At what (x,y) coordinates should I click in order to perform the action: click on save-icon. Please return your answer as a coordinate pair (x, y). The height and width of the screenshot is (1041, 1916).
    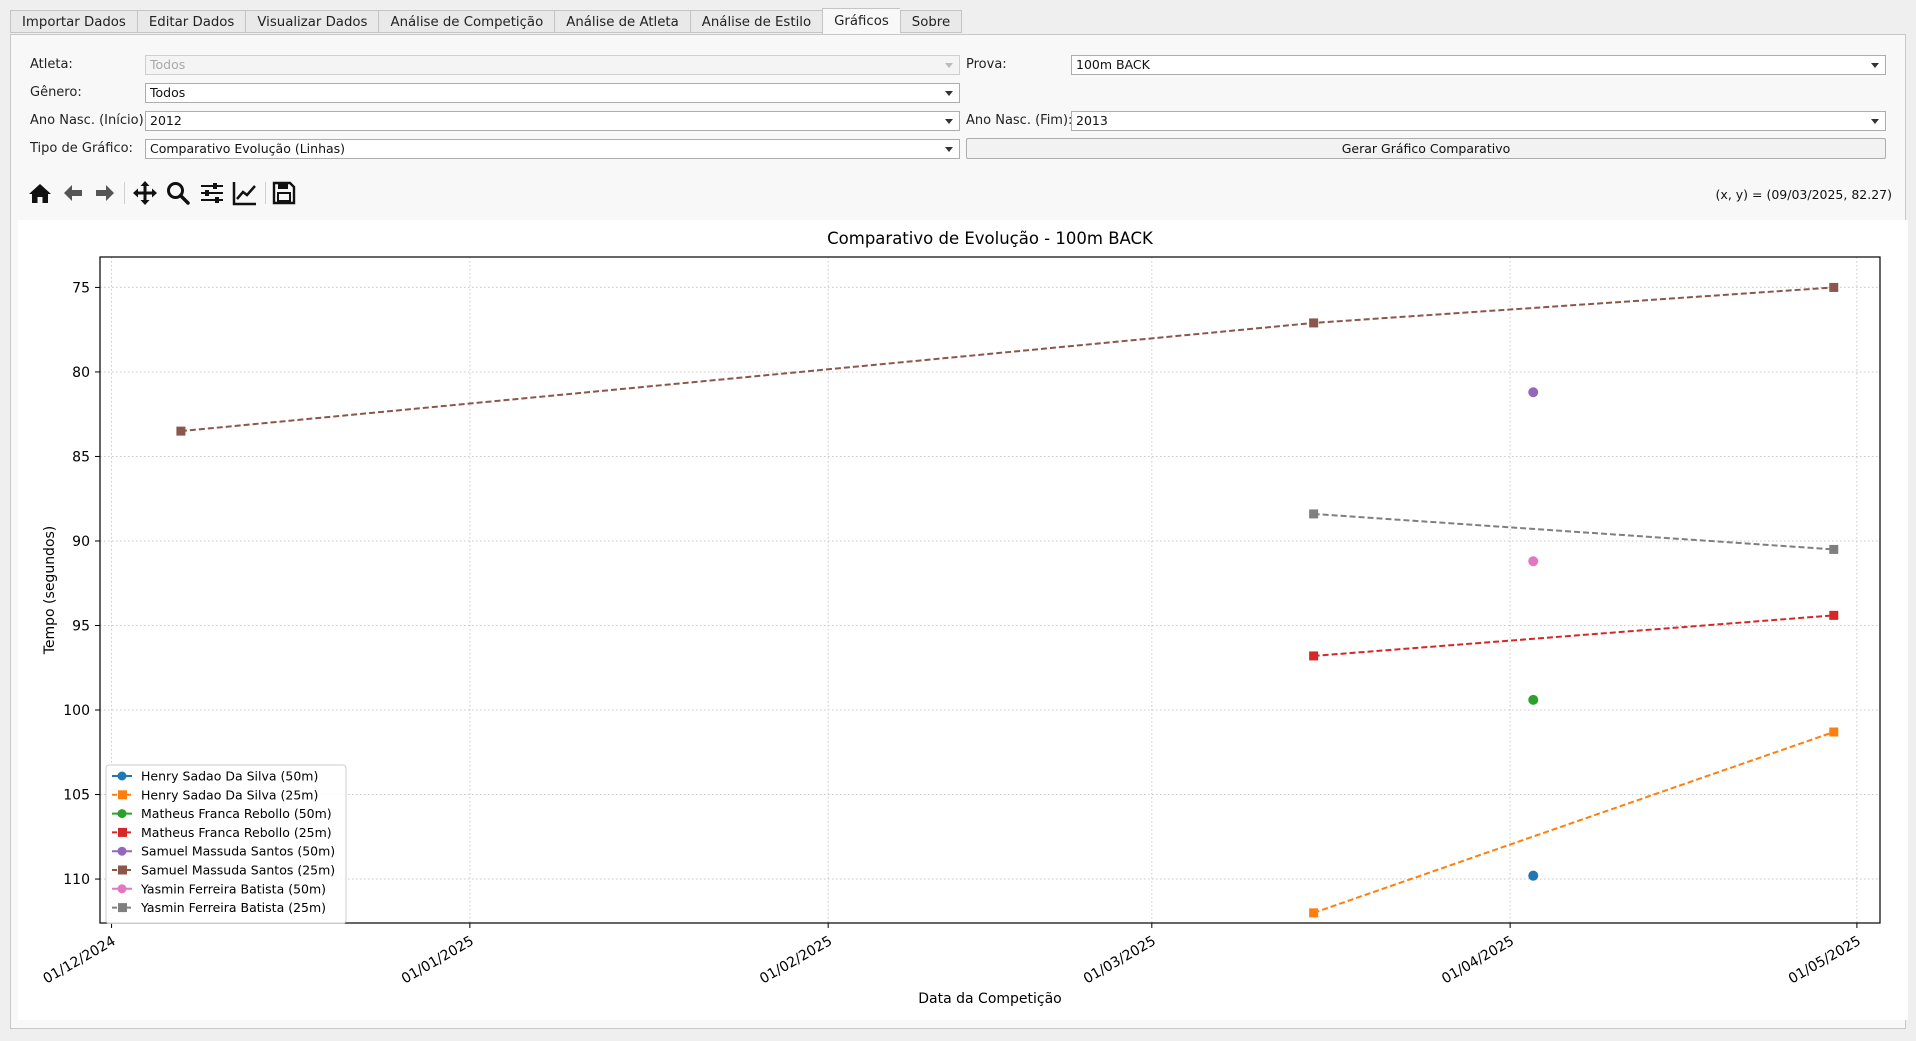
    Looking at the image, I should click on (284, 193).